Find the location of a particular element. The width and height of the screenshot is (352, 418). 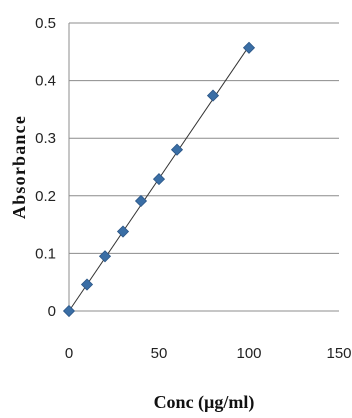

x-tick-label: 50 is located at coordinates (159, 353).